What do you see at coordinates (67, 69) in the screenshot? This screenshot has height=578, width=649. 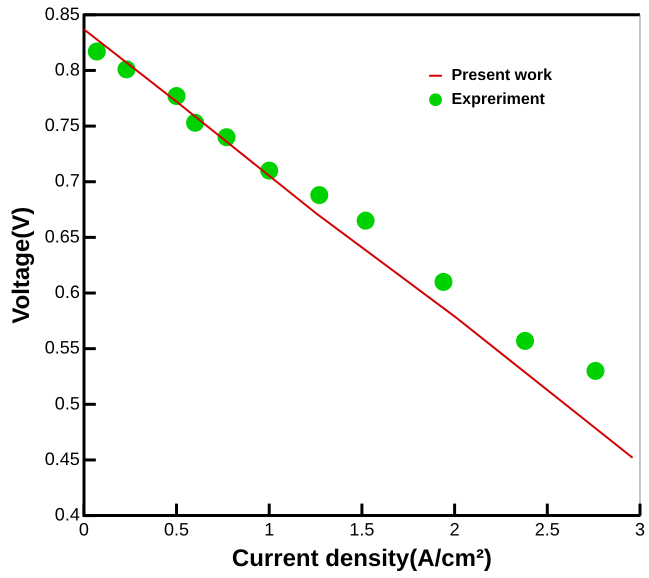 I see `y-tick-label: 0.8` at bounding box center [67, 69].